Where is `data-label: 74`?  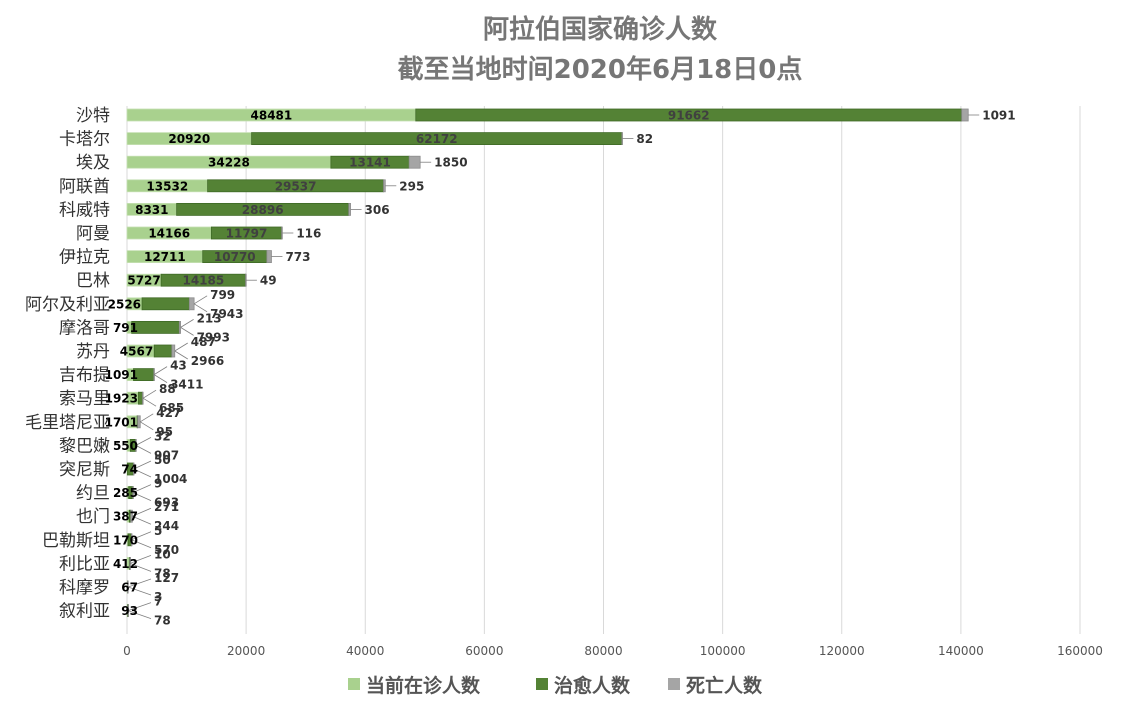
data-label: 74 is located at coordinates (129, 470).